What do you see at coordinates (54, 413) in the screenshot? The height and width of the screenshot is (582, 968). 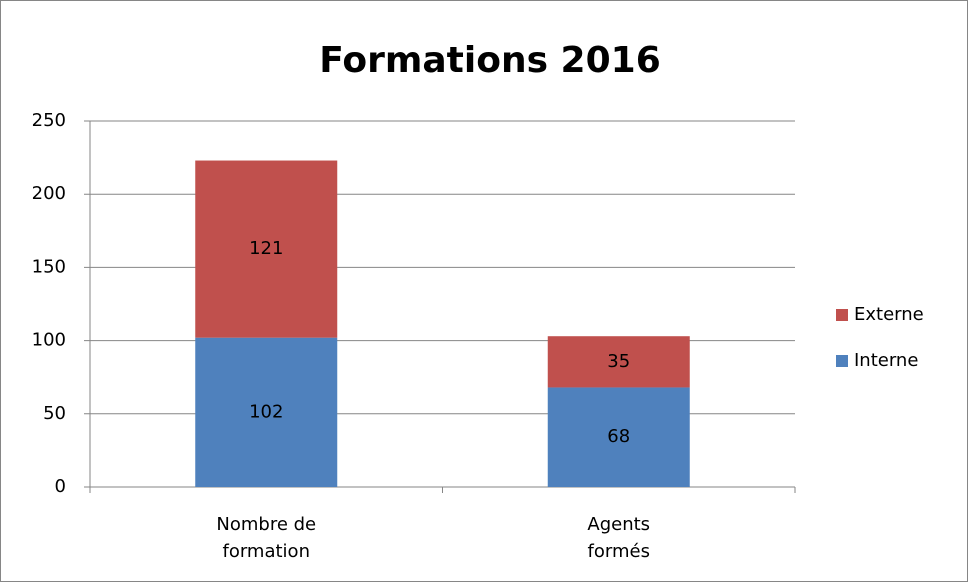 I see `y-tick-label: 50` at bounding box center [54, 413].